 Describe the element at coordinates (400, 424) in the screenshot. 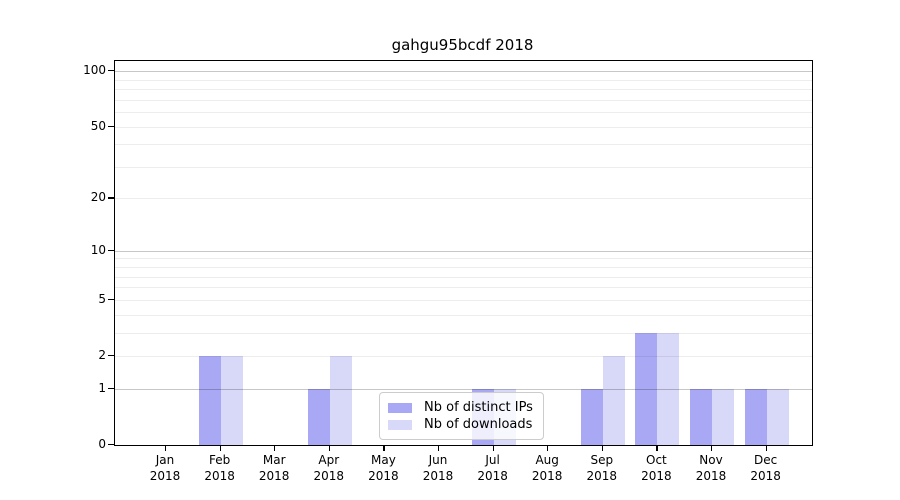

I see `legend-swatch-downloads-icon` at that location.